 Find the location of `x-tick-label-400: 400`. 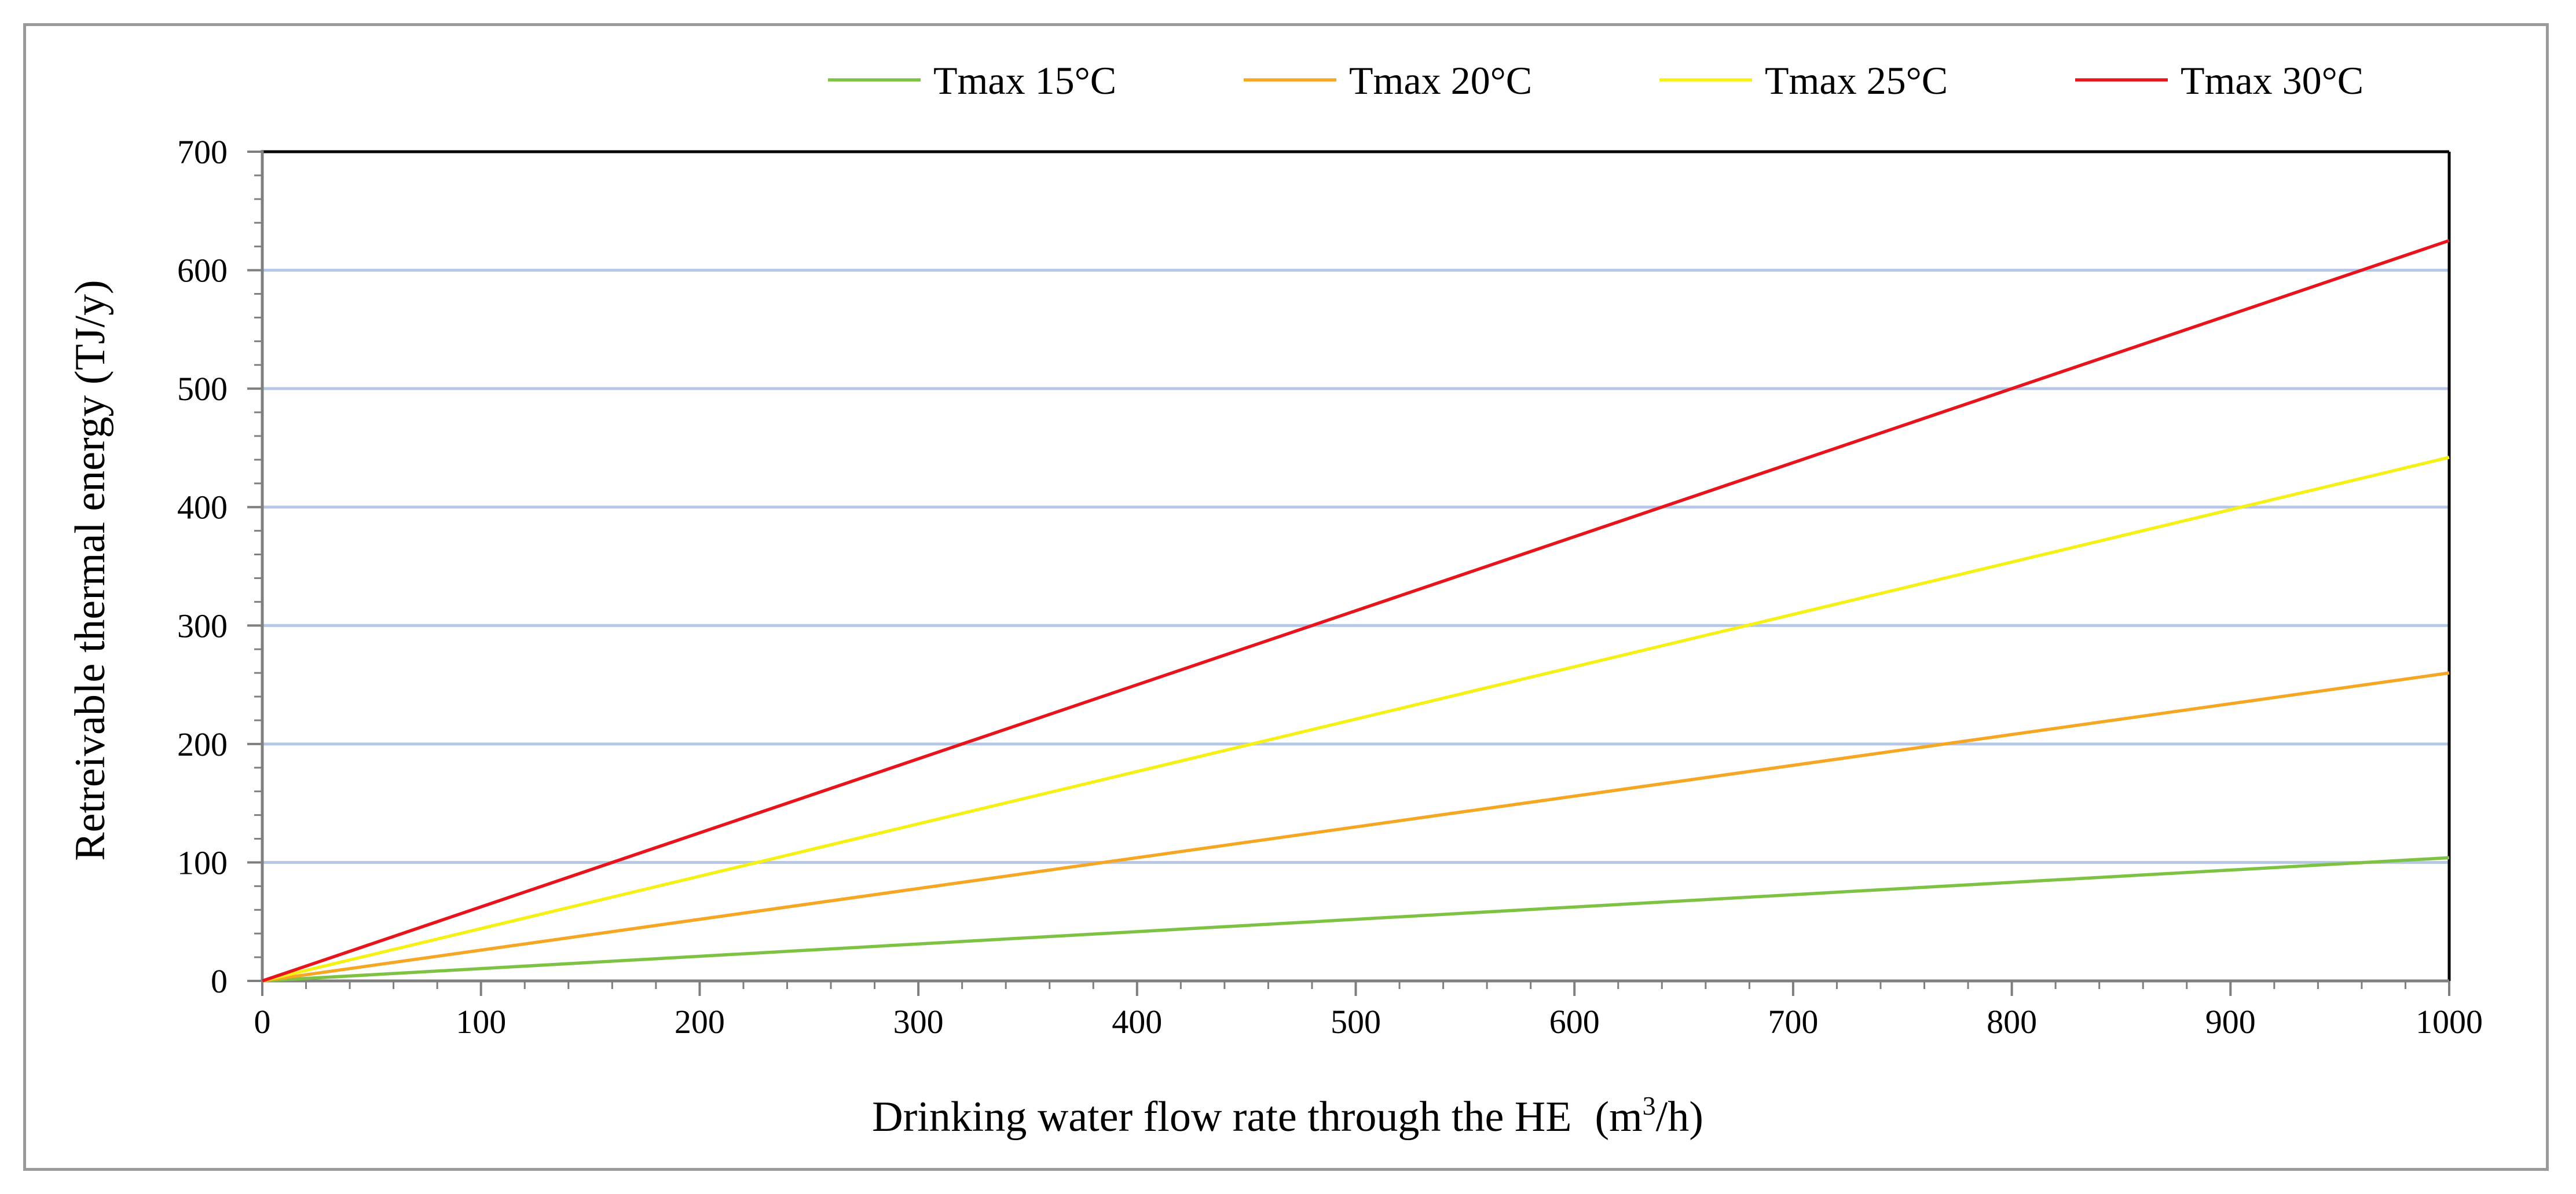

x-tick-label-400: 400 is located at coordinates (1137, 1022).